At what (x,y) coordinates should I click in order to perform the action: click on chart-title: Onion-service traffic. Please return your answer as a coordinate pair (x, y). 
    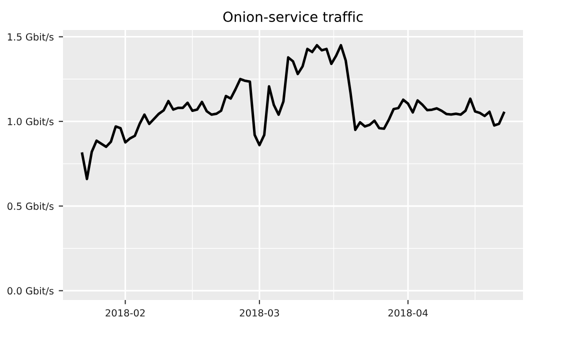
    Looking at the image, I should click on (293, 16).